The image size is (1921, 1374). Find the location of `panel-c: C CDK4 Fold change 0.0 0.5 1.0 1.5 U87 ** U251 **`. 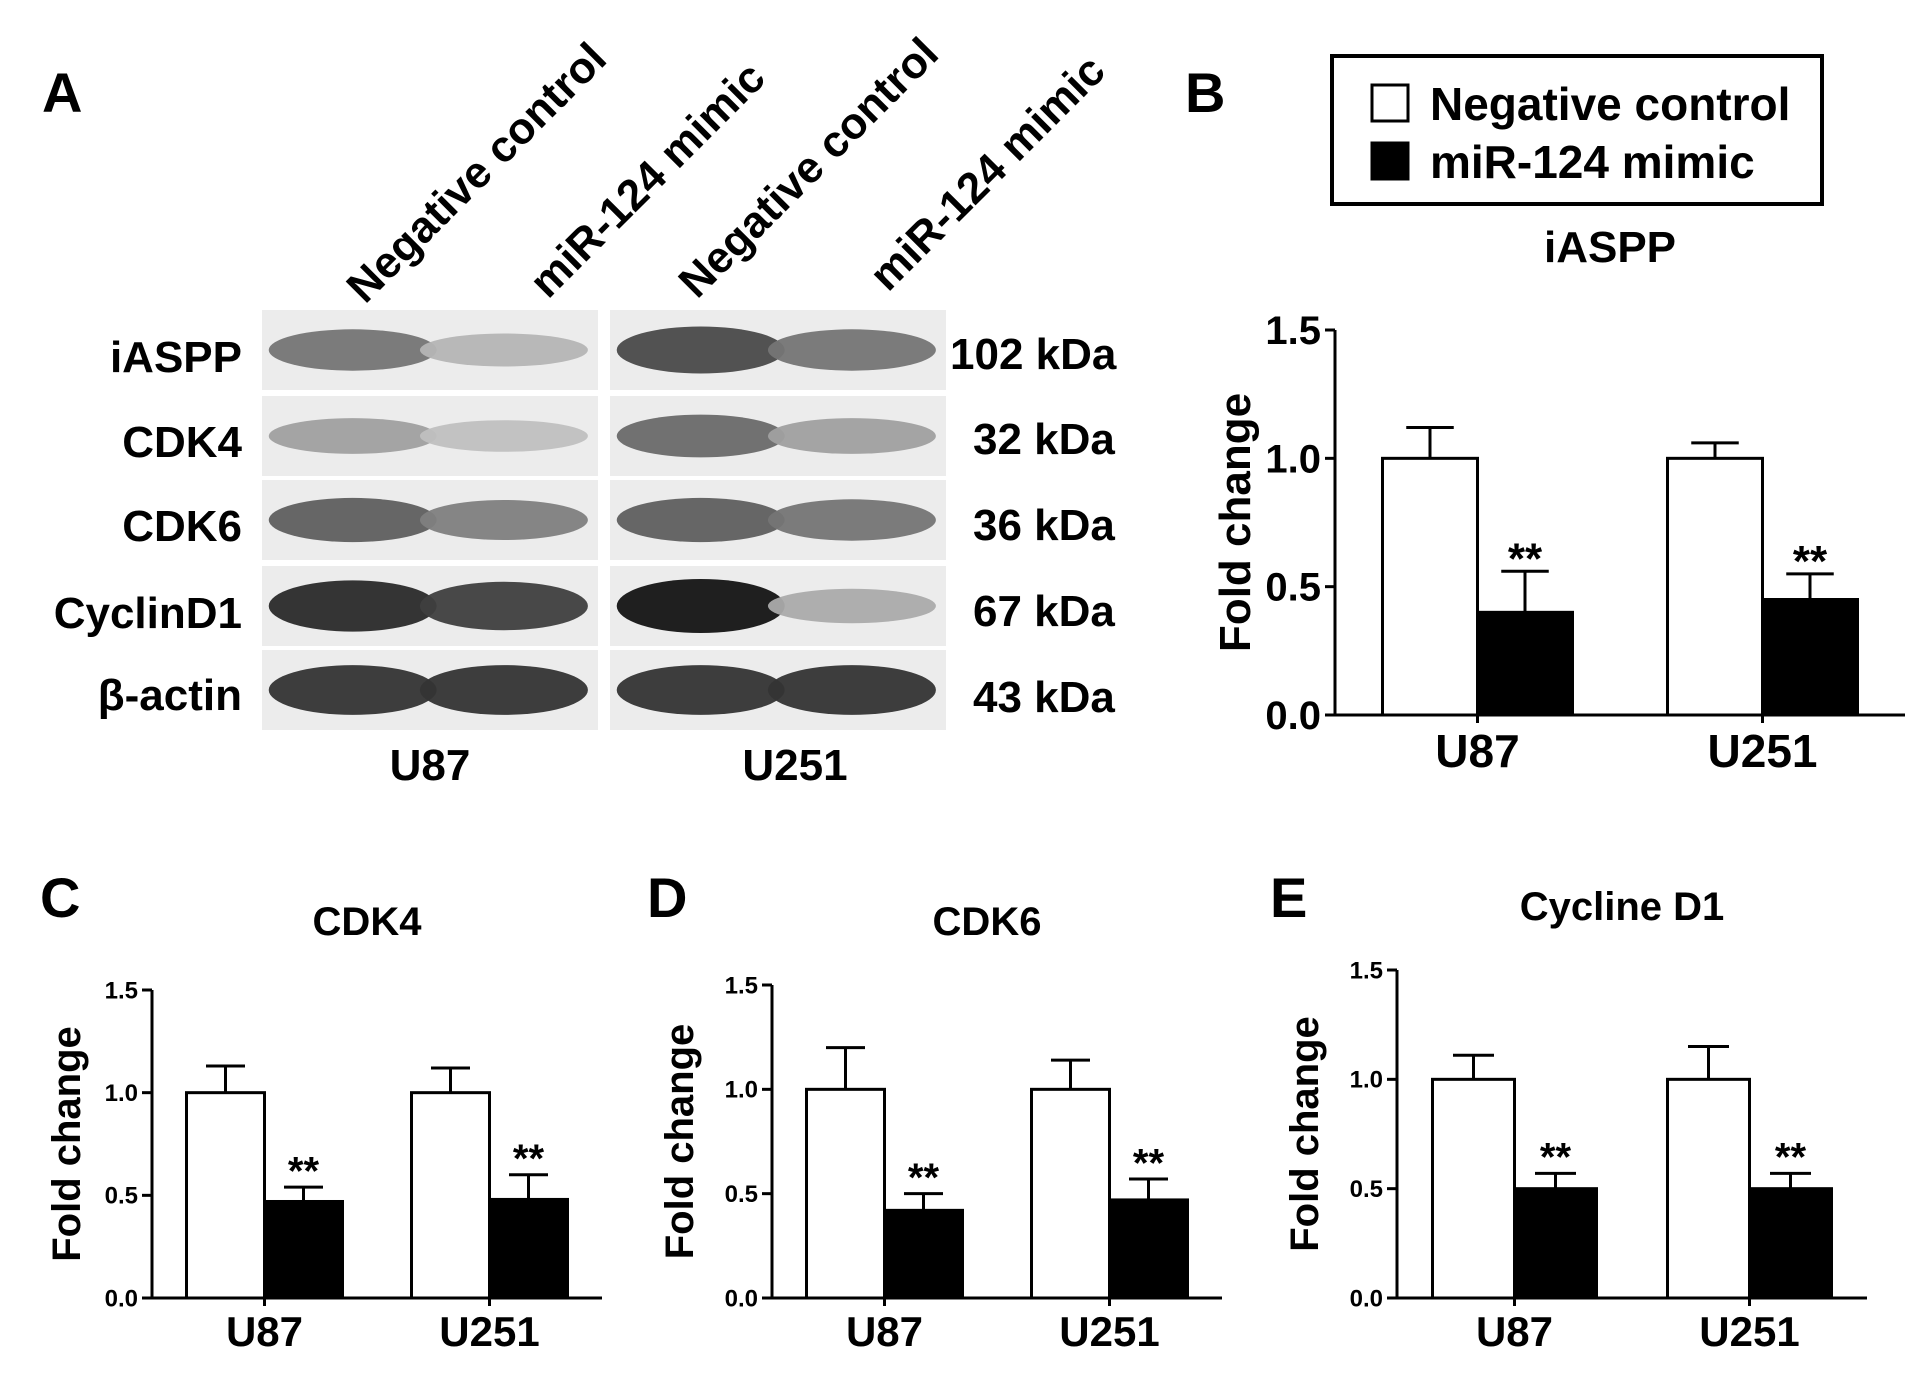

panel-c: C CDK4 Fold change 0.0 0.5 1.0 1.5 U87 ** U251 ** is located at coordinates (321, 1110).